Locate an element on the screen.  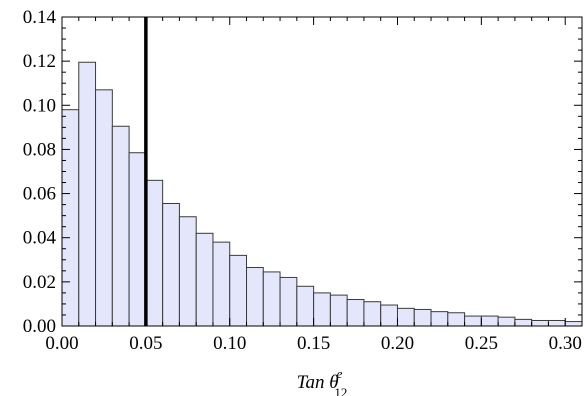
y-tick-label: 0.02 is located at coordinates (39, 282).